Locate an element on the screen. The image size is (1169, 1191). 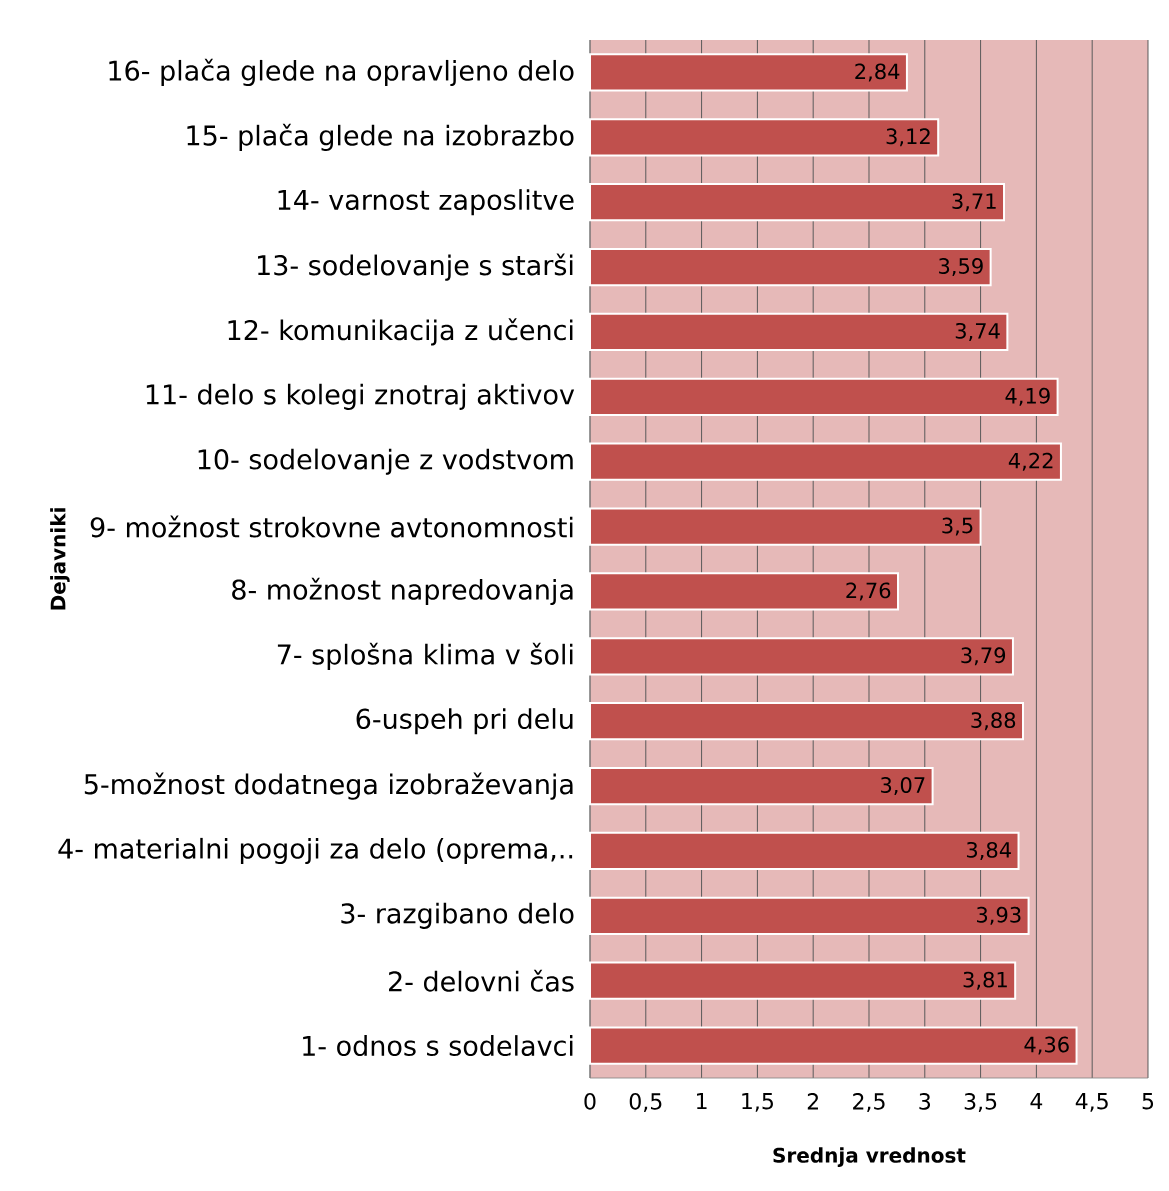
y-tick-label: 13- sodelovanje s starši is located at coordinates (415, 267).